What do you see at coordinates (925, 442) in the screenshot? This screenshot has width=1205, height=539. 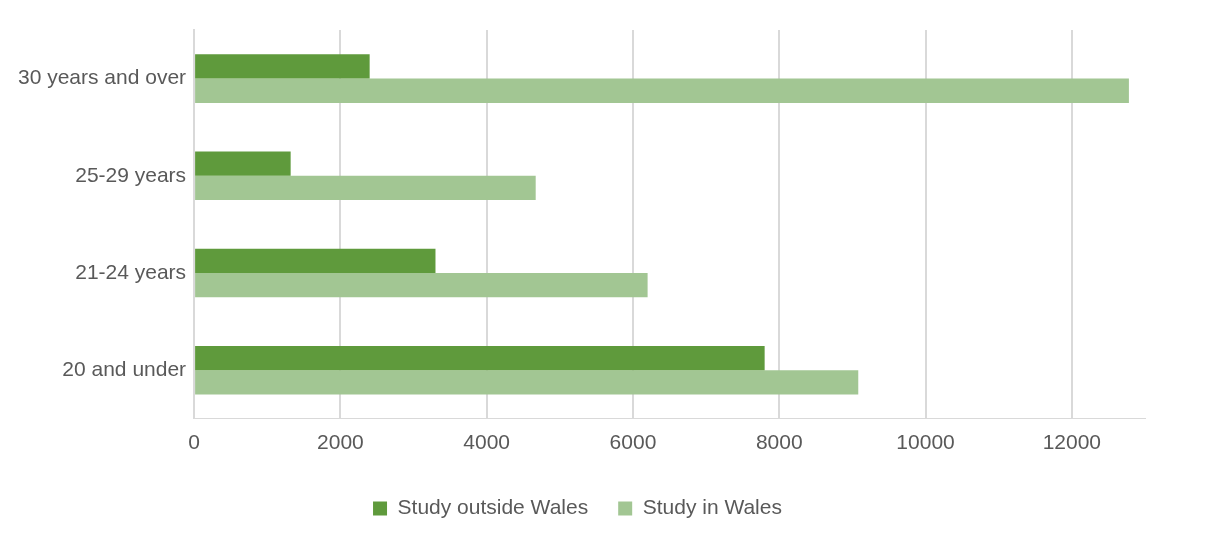 I see `x-tick-label: 10000` at bounding box center [925, 442].